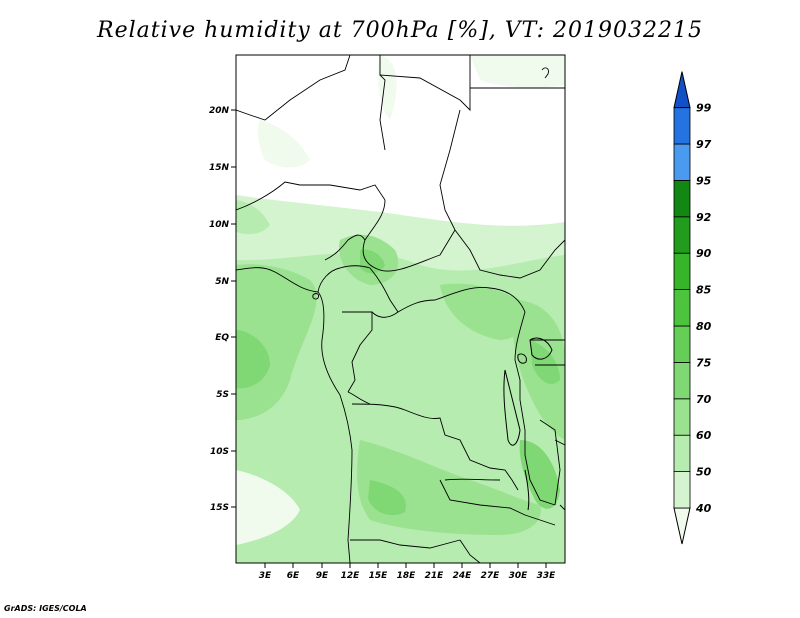  What do you see at coordinates (219, 111) in the screenshot?
I see `lat-tick-label: 20N` at bounding box center [219, 111].